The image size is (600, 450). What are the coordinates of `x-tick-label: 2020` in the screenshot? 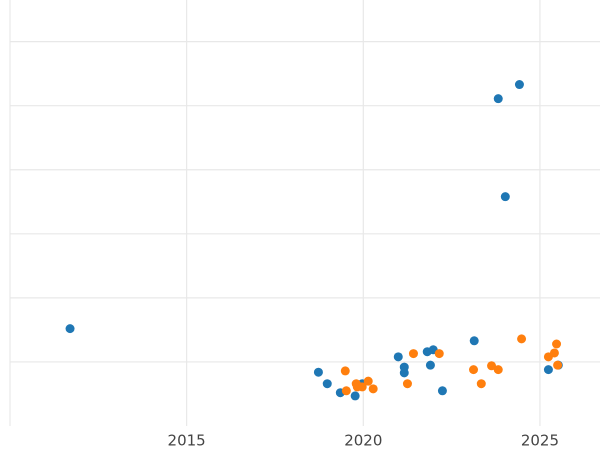 It's located at (363, 441).